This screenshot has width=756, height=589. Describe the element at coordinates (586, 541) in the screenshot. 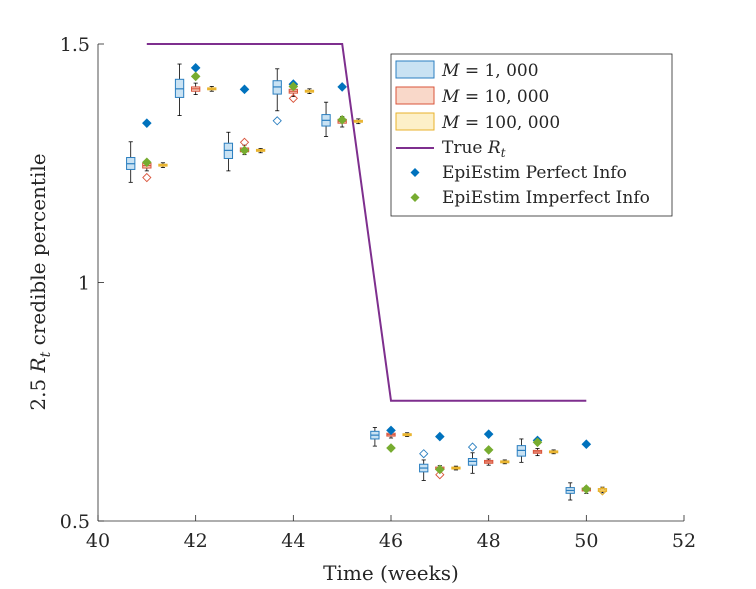

I see `x-tick-label-50: 50` at that location.